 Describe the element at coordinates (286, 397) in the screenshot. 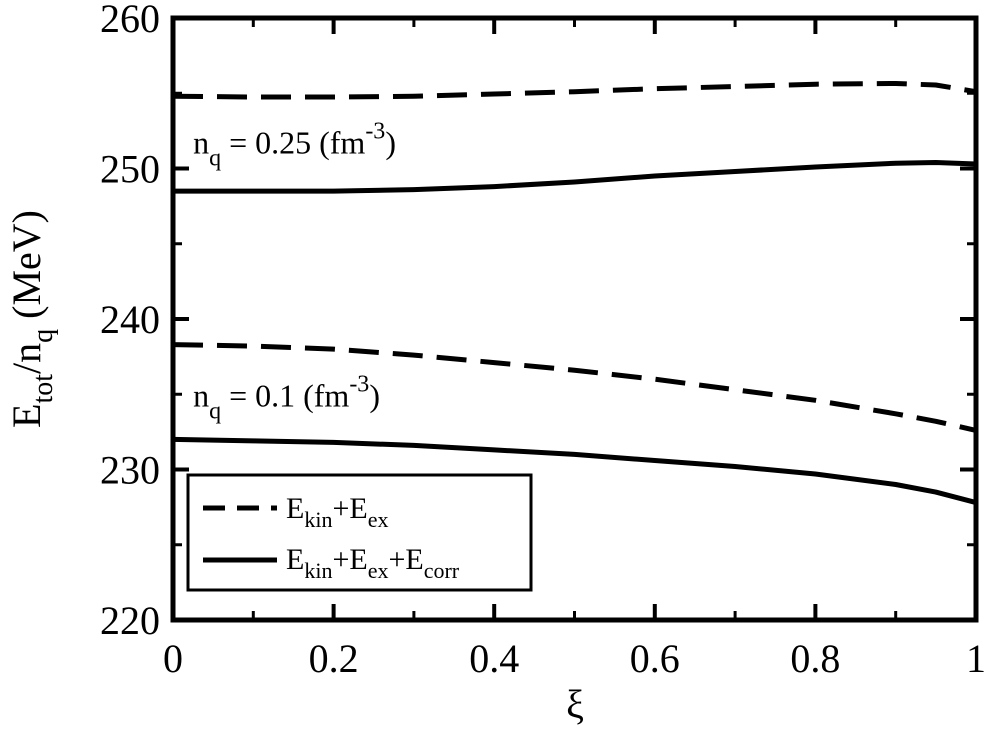

I see `density-label-1: nq = 0.1 (fm-3)` at that location.